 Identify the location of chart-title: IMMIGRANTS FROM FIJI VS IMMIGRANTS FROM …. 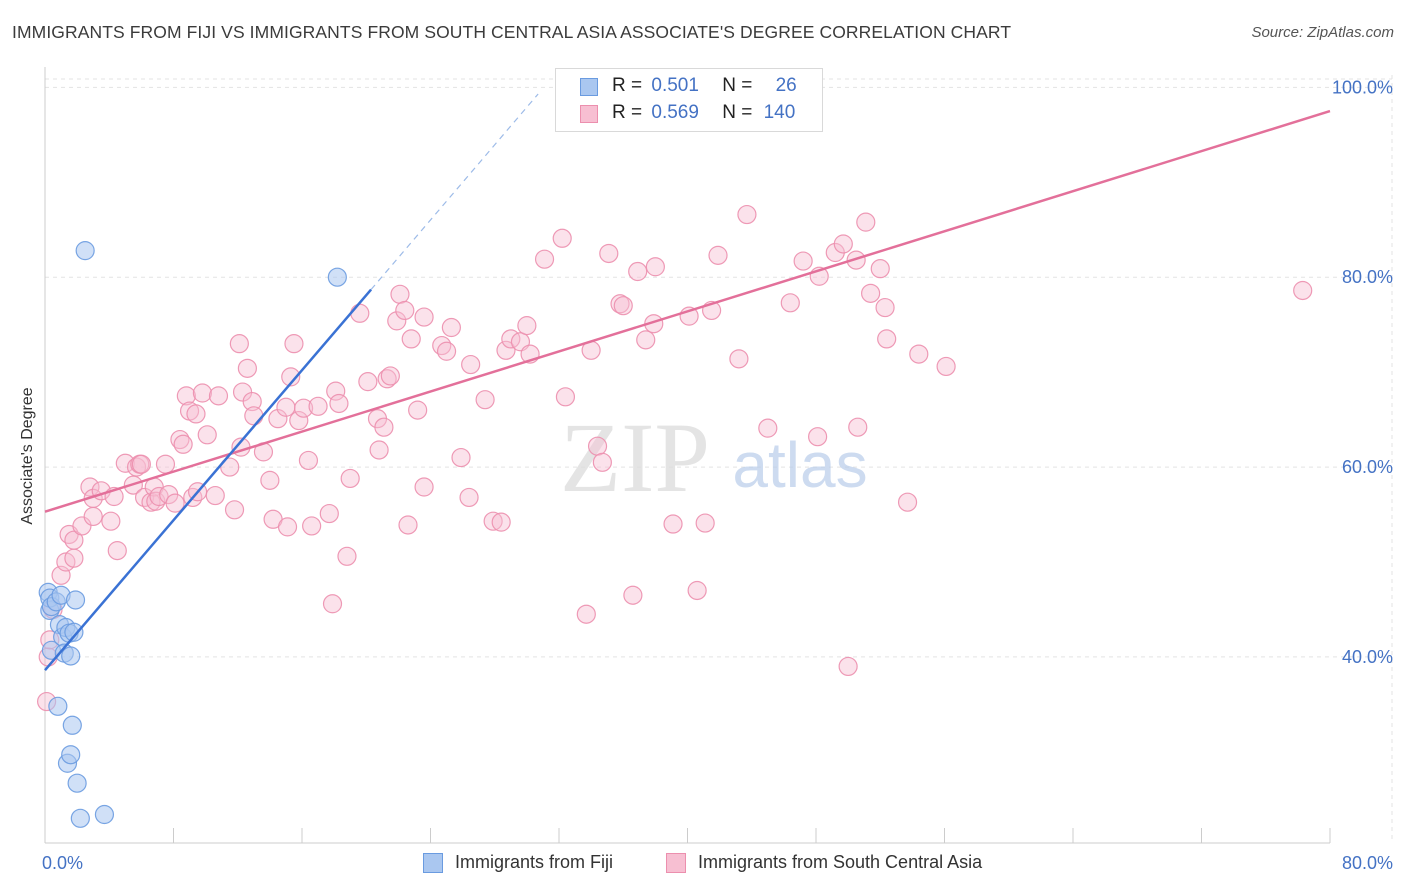
(512, 32).